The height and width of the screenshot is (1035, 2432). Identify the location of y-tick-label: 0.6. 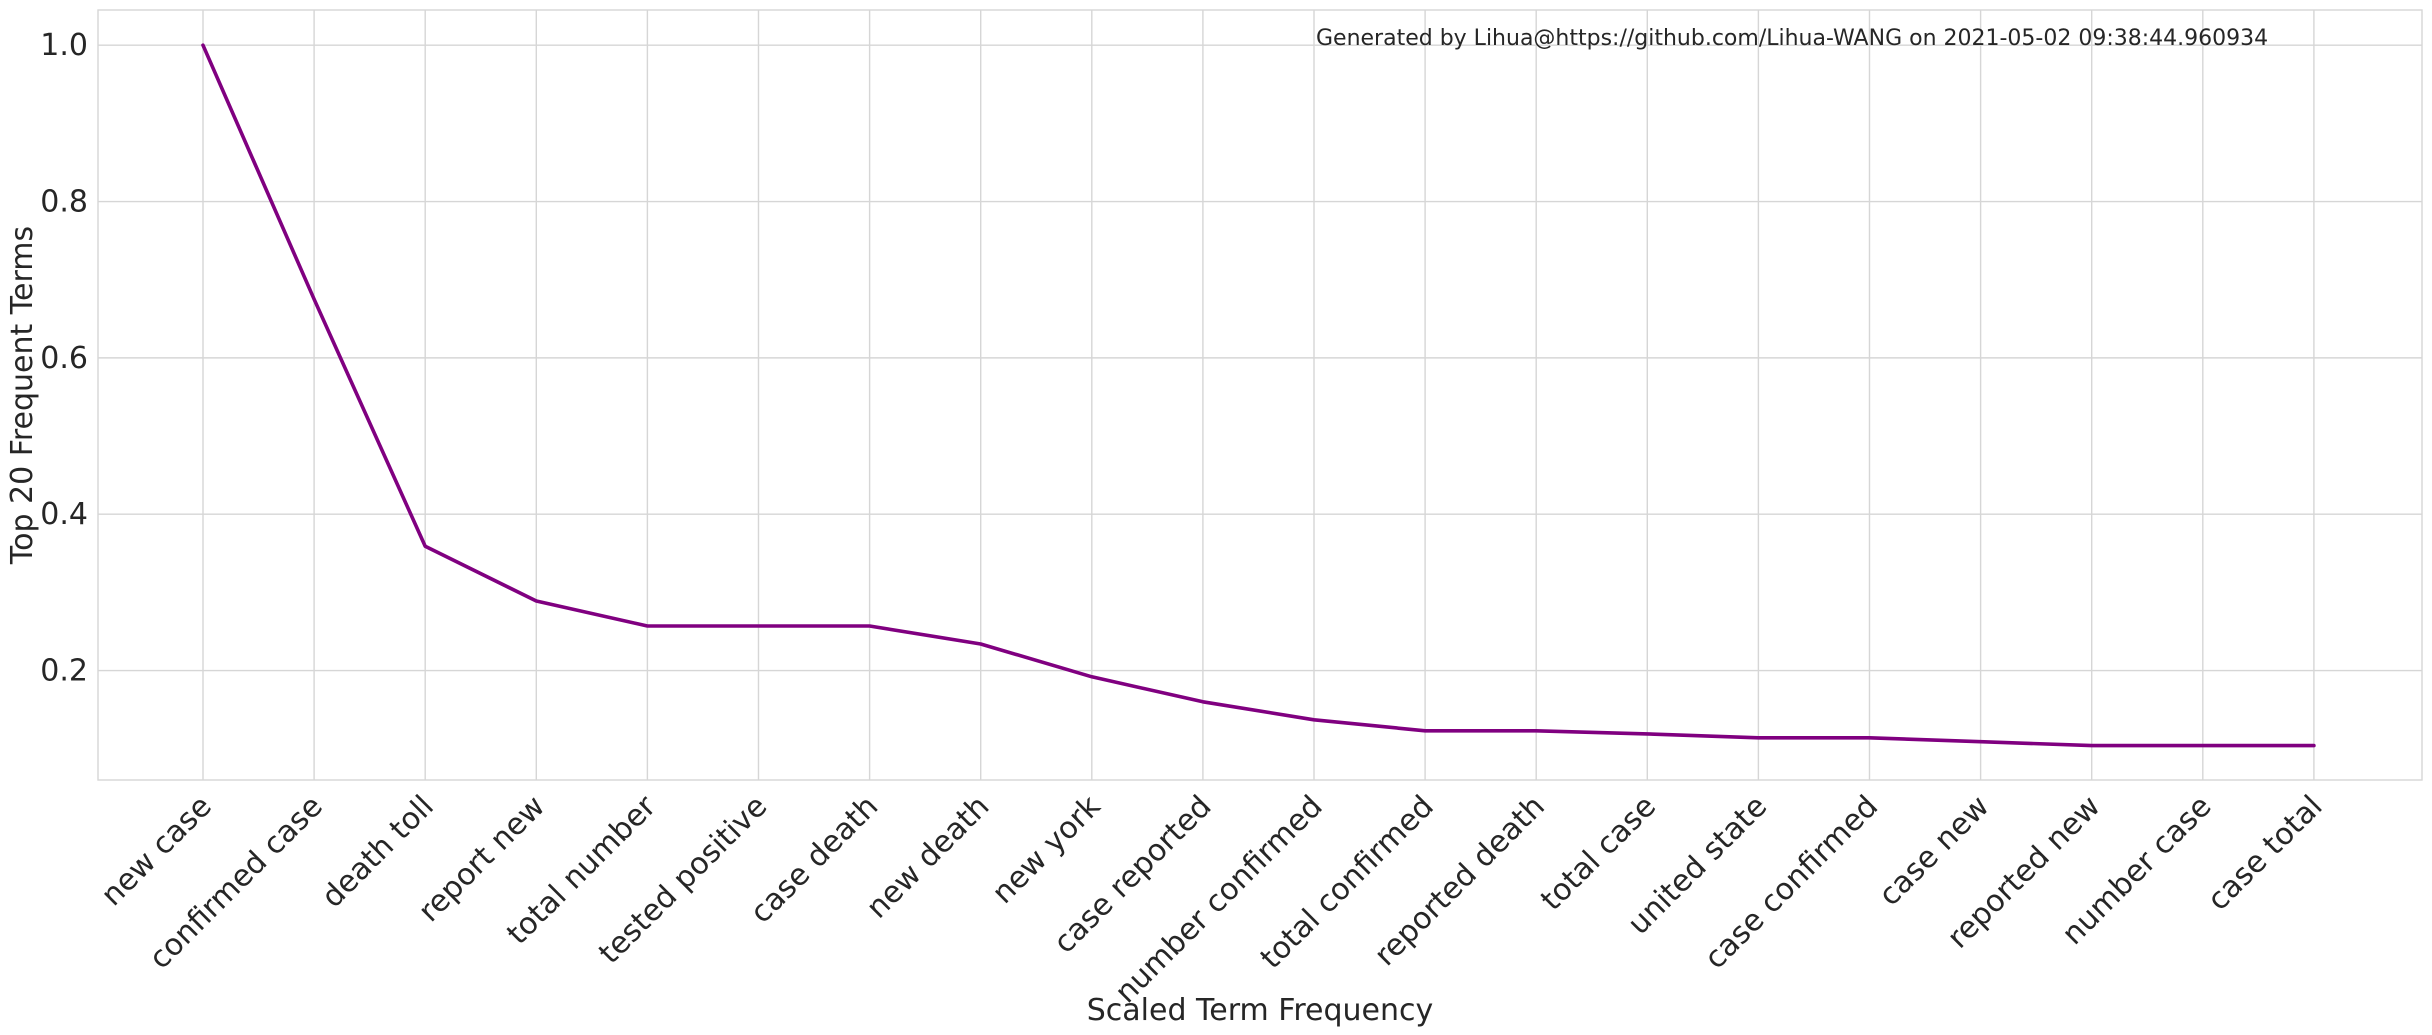
(64, 358).